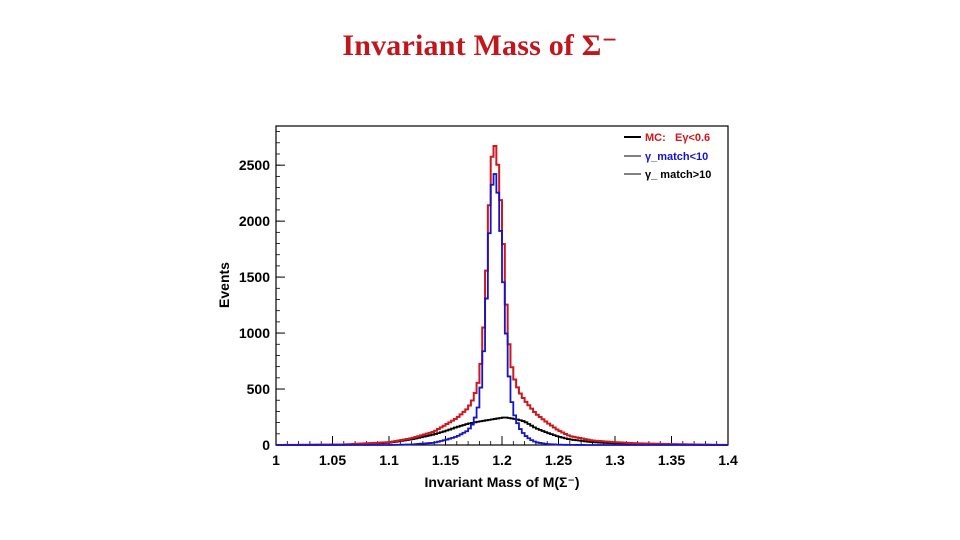  What do you see at coordinates (254, 221) in the screenshot?
I see `y-tick-label: 2000` at bounding box center [254, 221].